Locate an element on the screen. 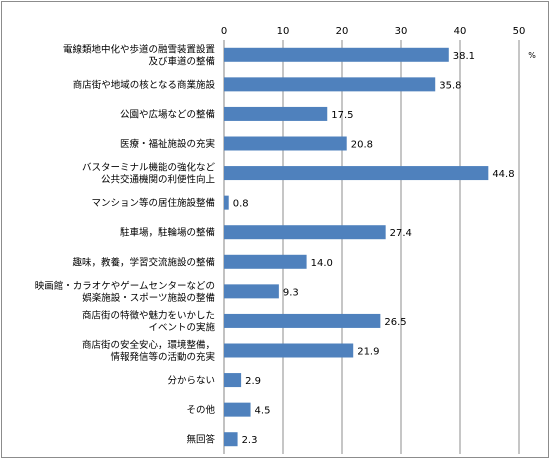 The image size is (552, 461). value-label: 0.8 is located at coordinates (241, 204).